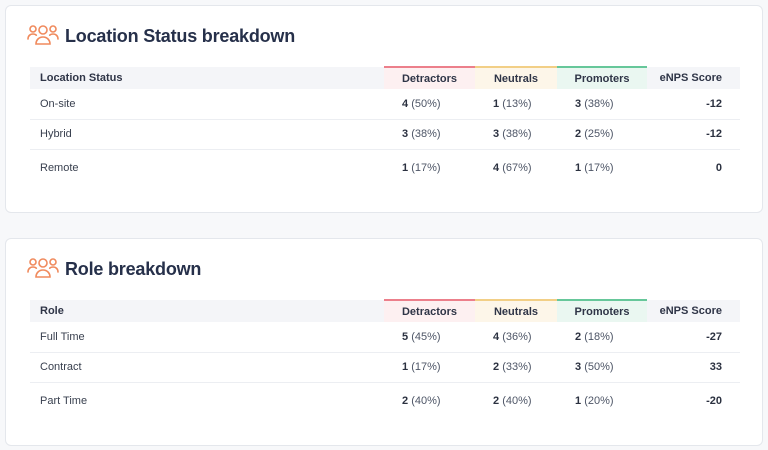 The height and width of the screenshot is (450, 768). Describe the element at coordinates (385, 401) in the screenshot. I see `table-row: Part Time 2 (40%) 2 (40%) 1 (20%) -20` at that location.